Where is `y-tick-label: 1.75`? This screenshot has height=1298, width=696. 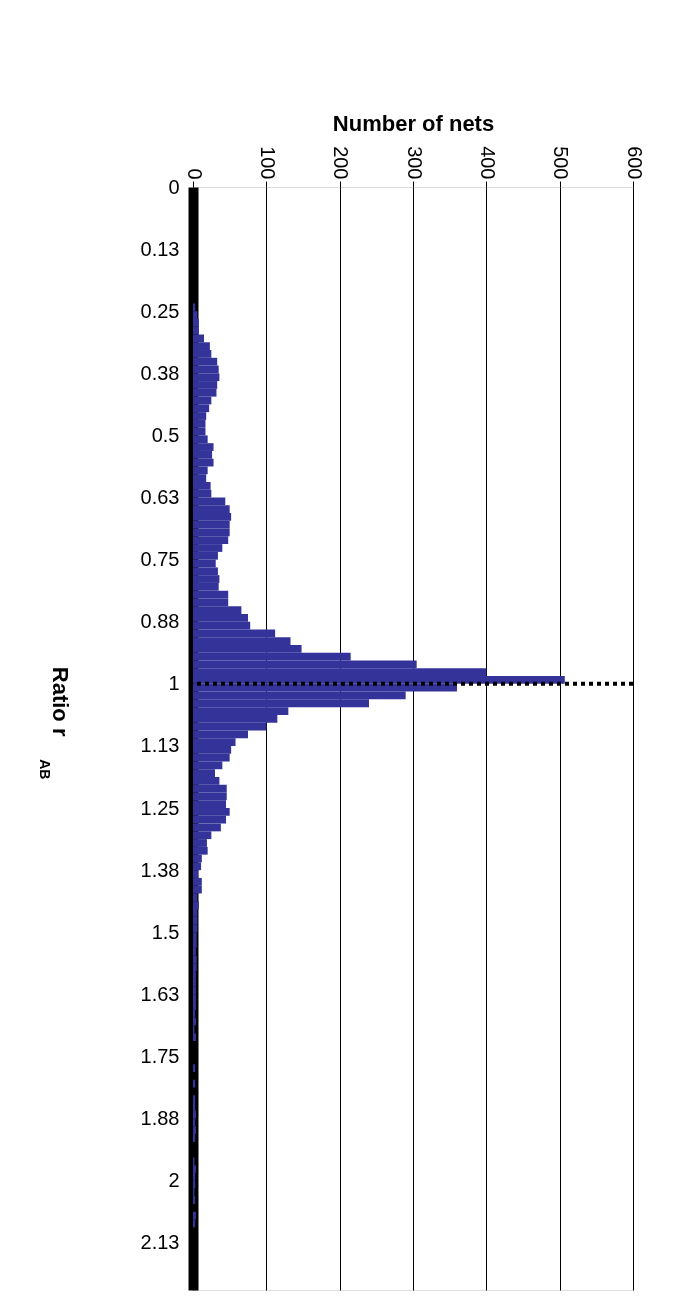
y-tick-label: 1.75 is located at coordinates (160, 1055).